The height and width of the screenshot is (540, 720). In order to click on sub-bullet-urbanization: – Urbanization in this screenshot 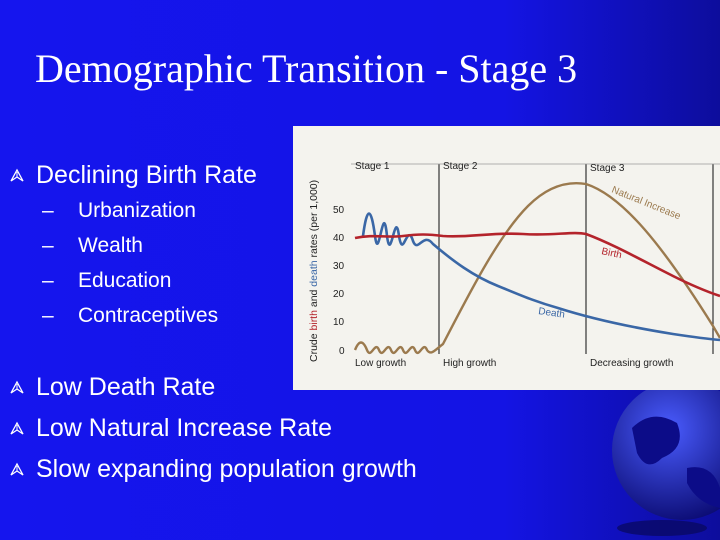, I will do `click(119, 211)`.